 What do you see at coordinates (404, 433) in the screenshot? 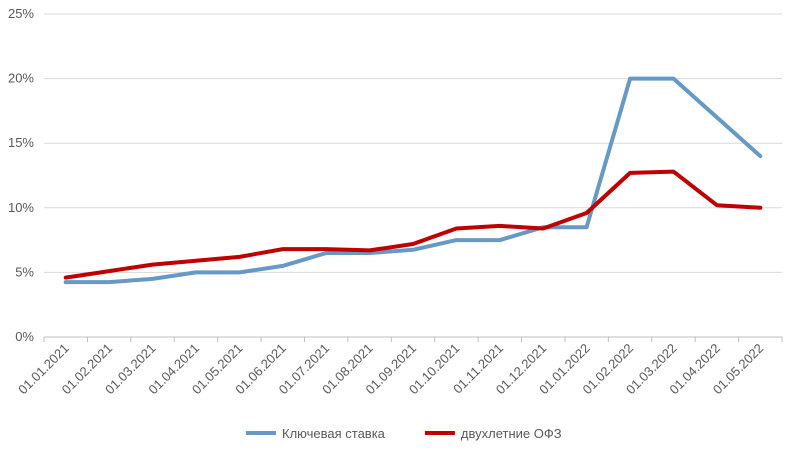
I see `legend: Ключевая ставка двухлетние ОФЗ` at bounding box center [404, 433].